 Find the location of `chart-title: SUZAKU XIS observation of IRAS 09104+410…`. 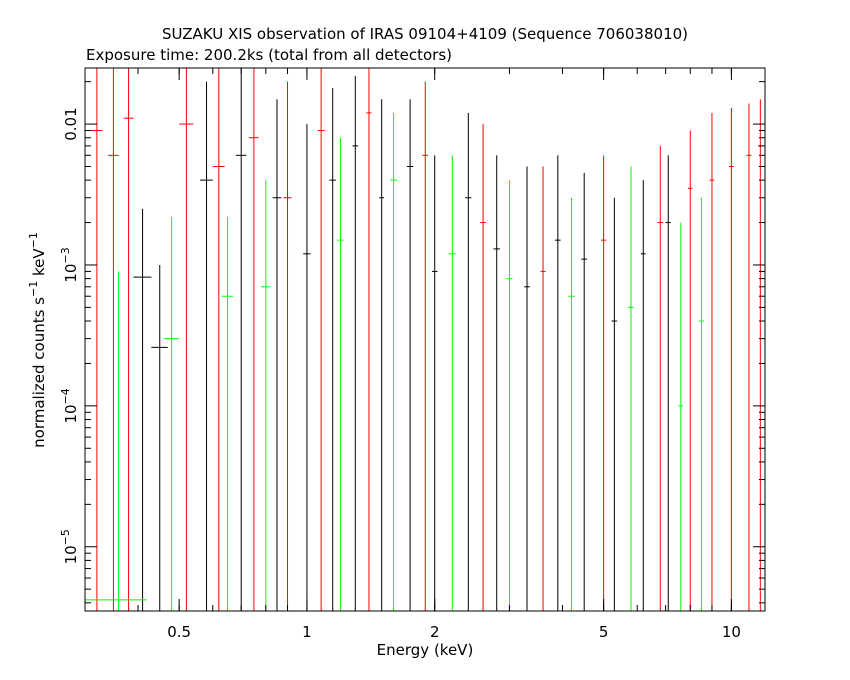

chart-title: SUZAKU XIS observation of IRAS 09104+410… is located at coordinates (425, 34).